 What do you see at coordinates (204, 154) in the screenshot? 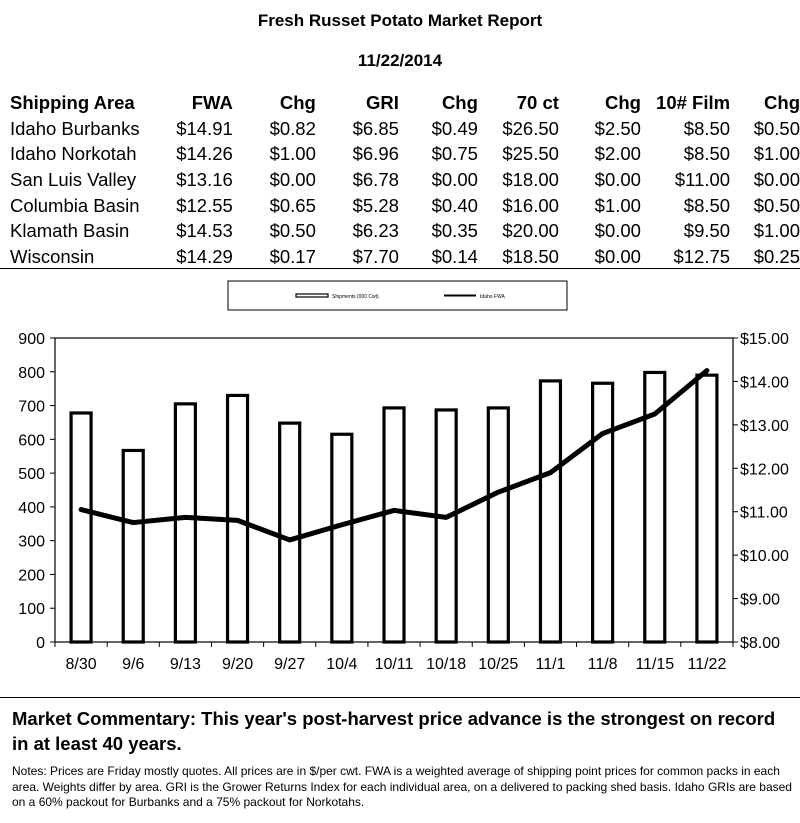
I see `price-cell: $14.26` at bounding box center [204, 154].